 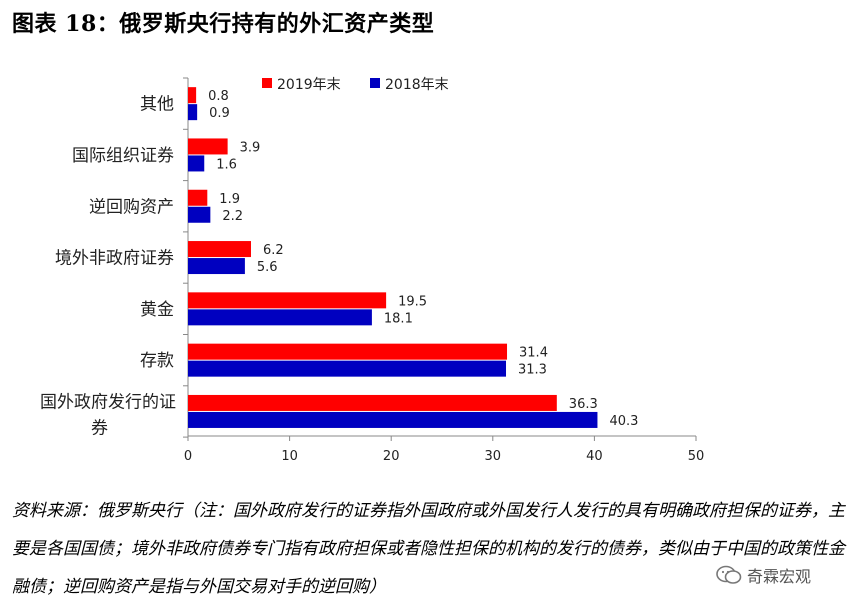 What do you see at coordinates (157, 105) in the screenshot?
I see `category-label: 其他` at bounding box center [157, 105].